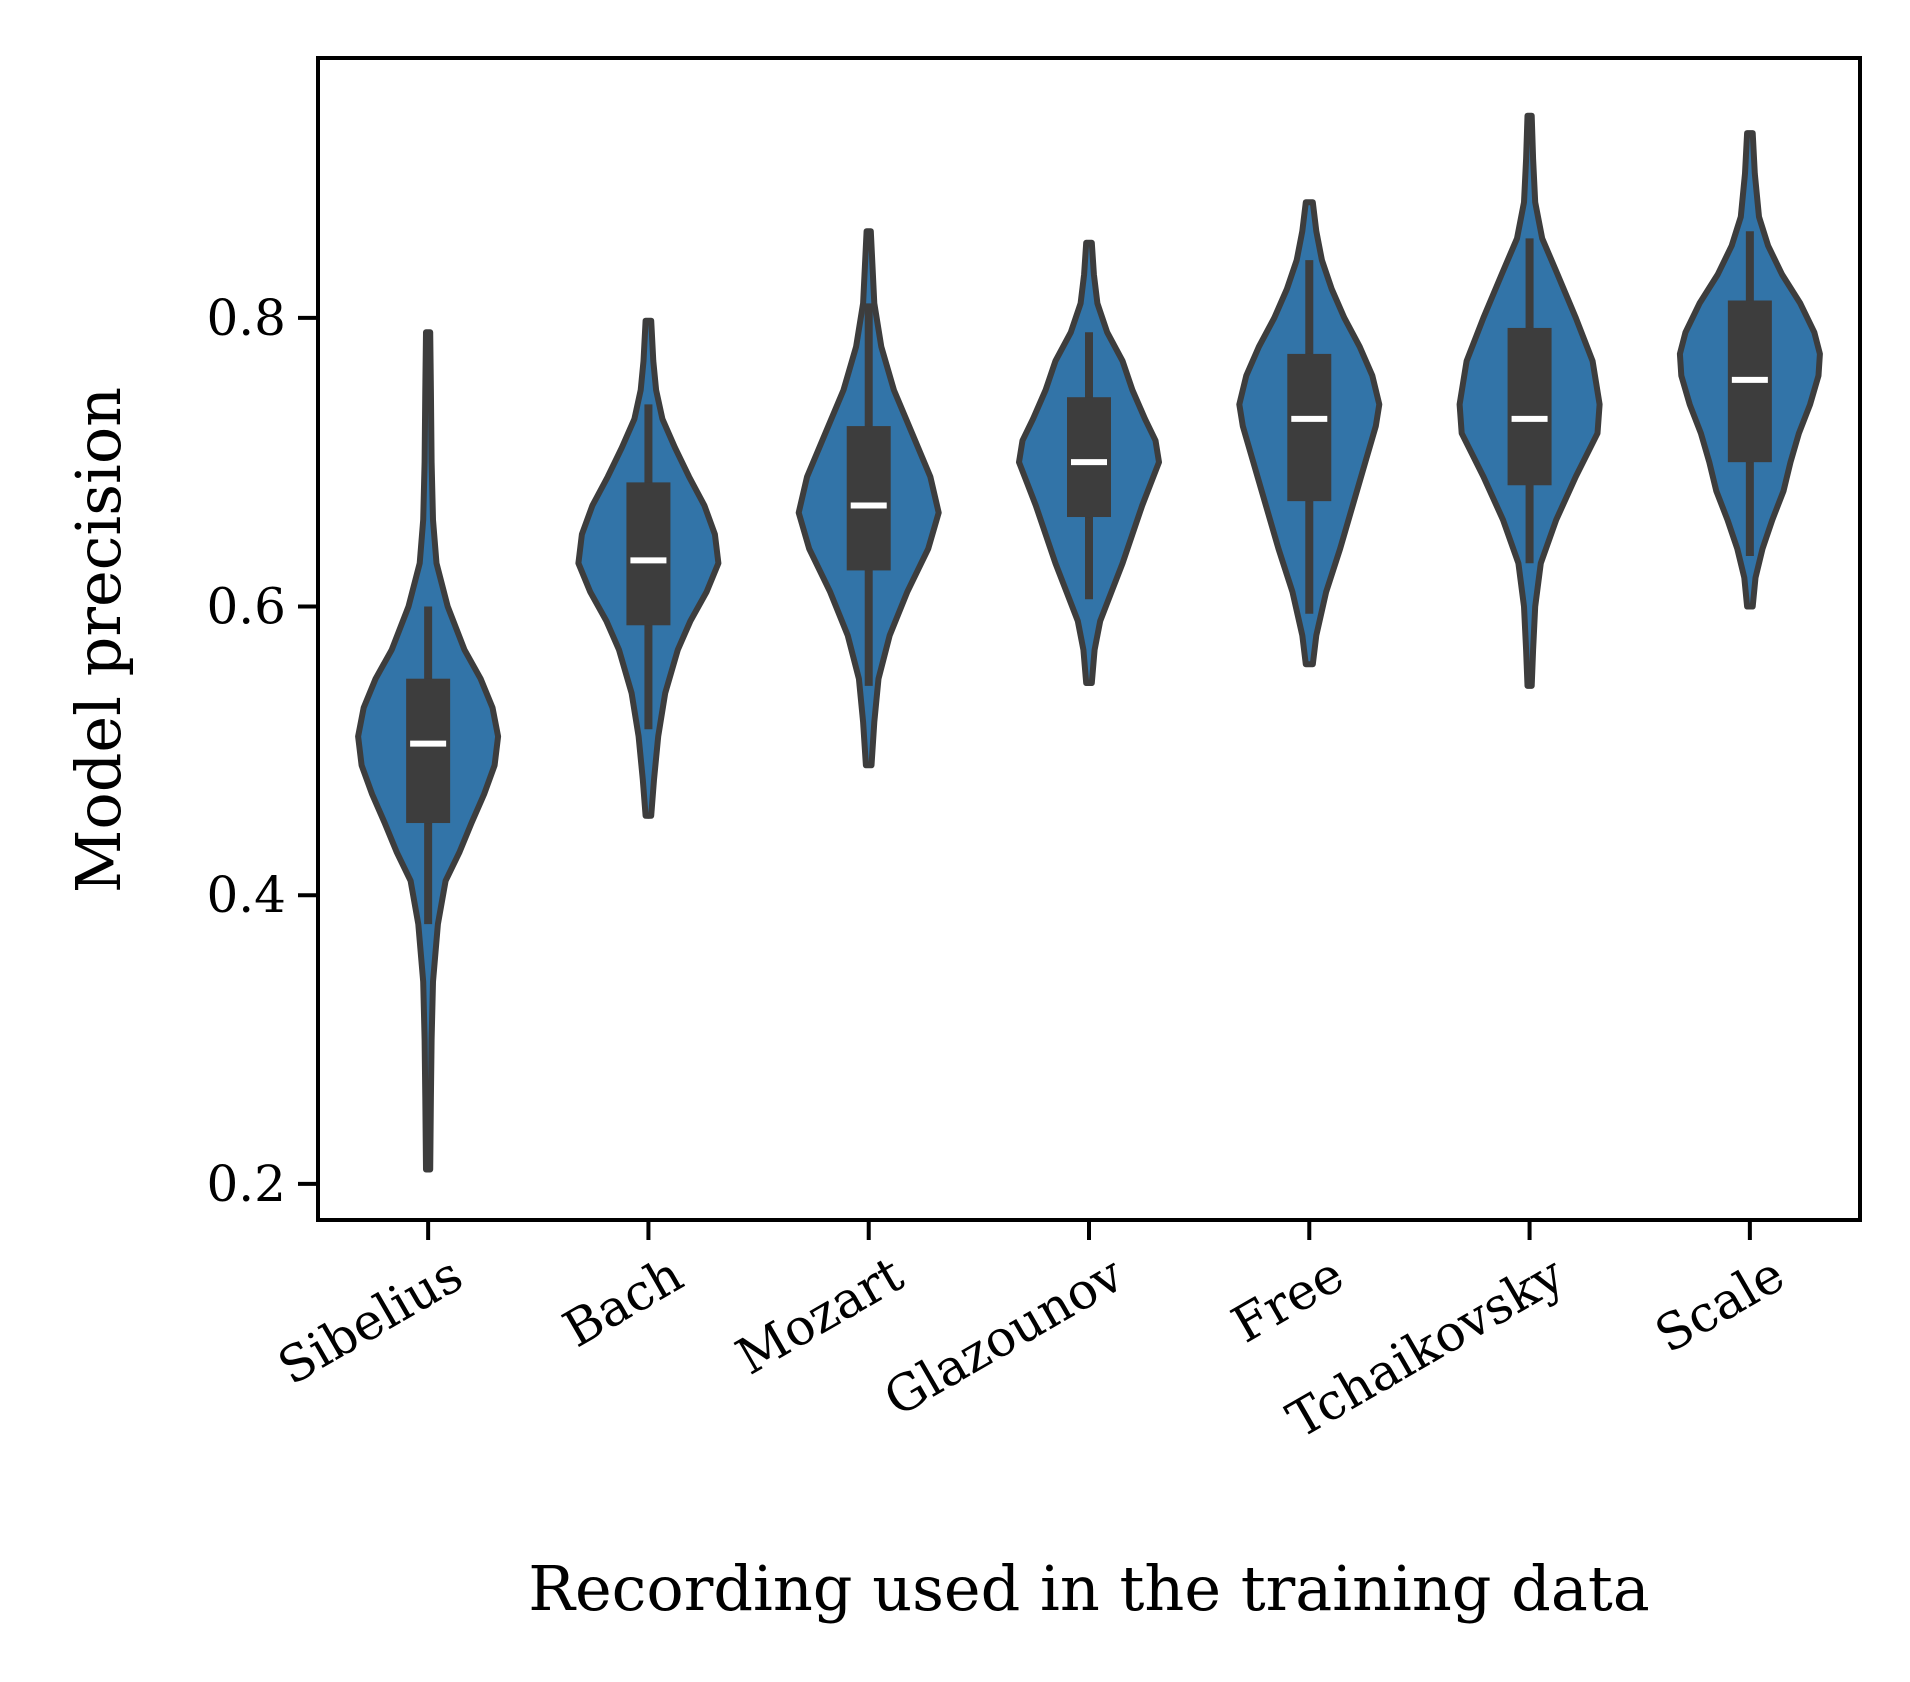  I want to click on violin-glazounov, so click(1089, 463).